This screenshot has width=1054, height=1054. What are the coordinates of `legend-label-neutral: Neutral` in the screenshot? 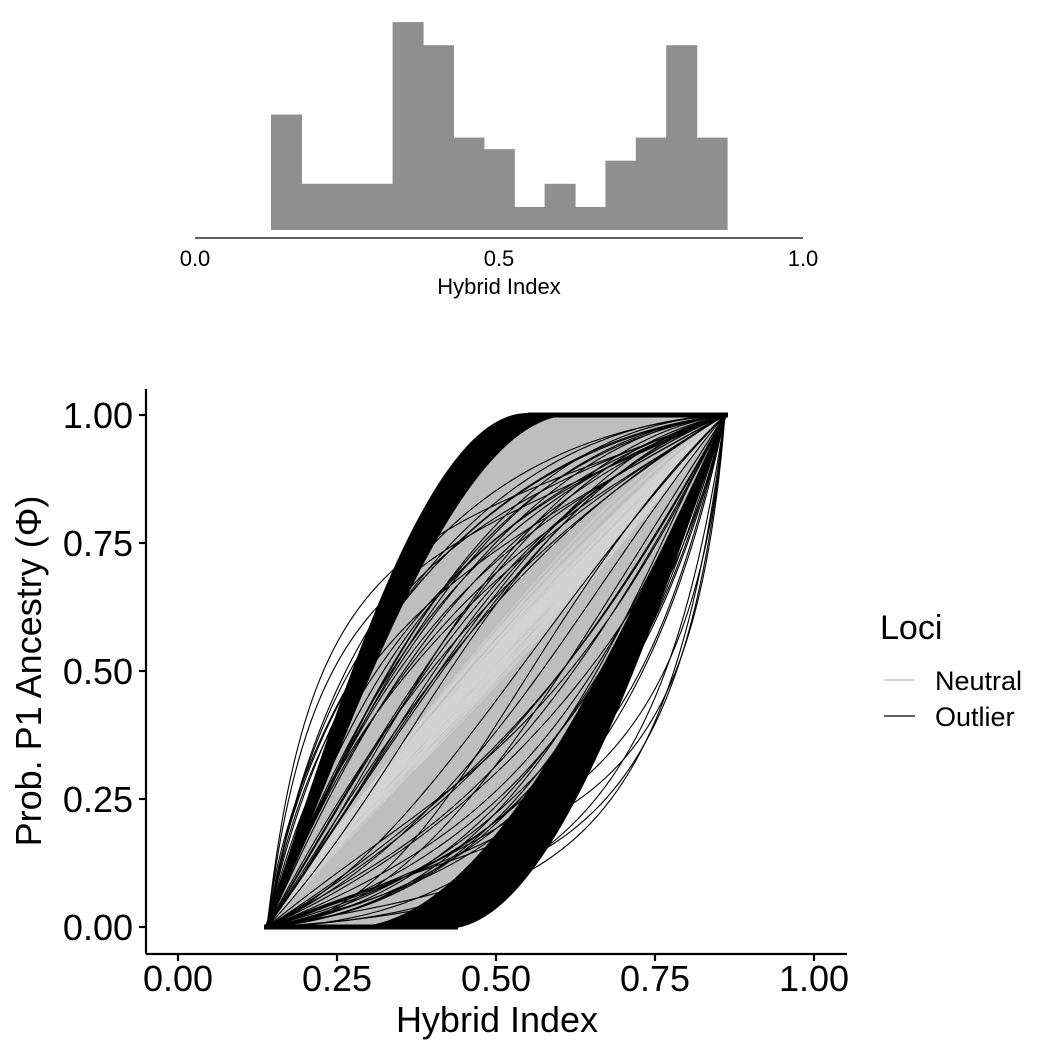 It's located at (978, 681).